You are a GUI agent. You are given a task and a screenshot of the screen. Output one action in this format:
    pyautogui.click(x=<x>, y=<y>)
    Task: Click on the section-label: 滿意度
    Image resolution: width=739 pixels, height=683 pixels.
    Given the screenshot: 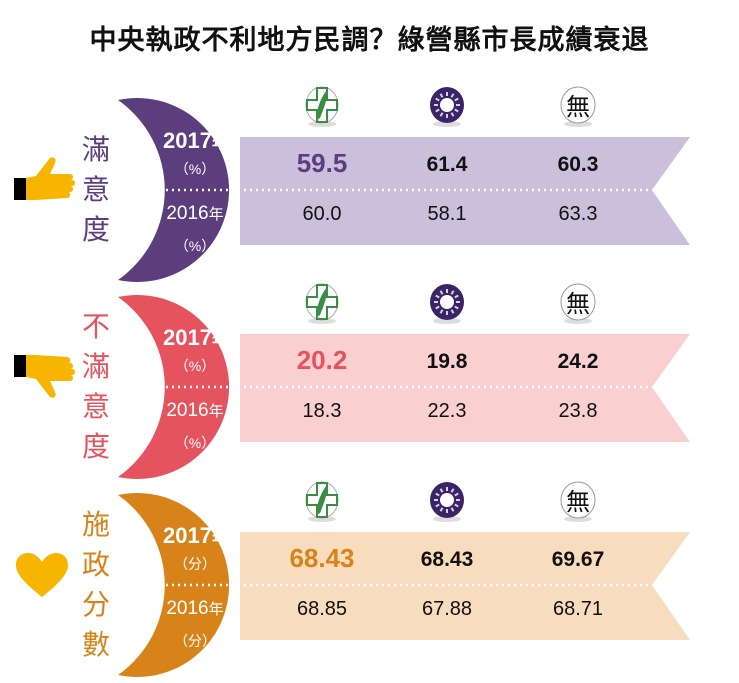 What is the action you would take?
    pyautogui.click(x=96, y=190)
    